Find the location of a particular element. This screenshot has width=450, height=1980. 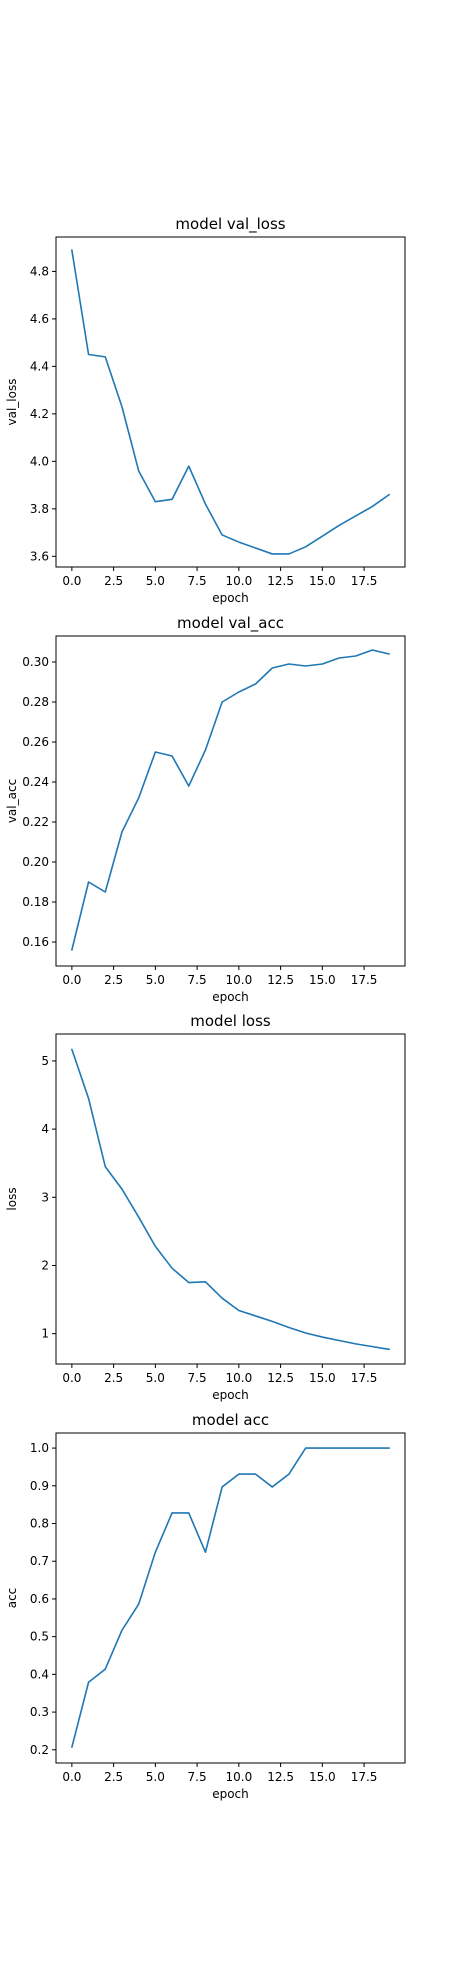

y-tick-label: 2 is located at coordinates (45, 1265).